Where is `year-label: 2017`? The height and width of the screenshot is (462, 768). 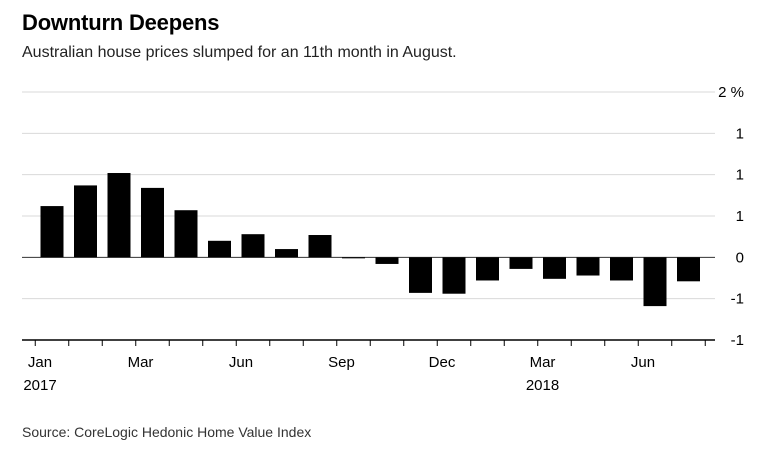
year-label: 2017 is located at coordinates (39, 385).